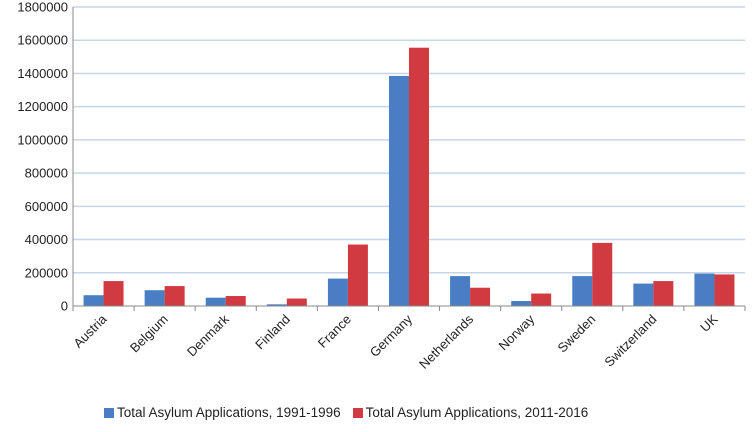  What do you see at coordinates (42, 106) in the screenshot?
I see `y-tick-label: 1200000` at bounding box center [42, 106].